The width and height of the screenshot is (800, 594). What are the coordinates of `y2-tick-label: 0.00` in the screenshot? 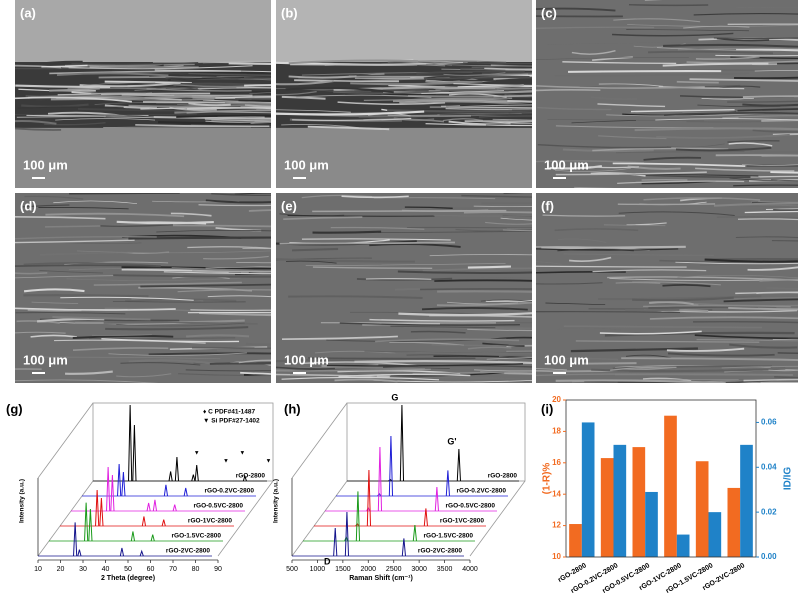 It's located at (769, 556).